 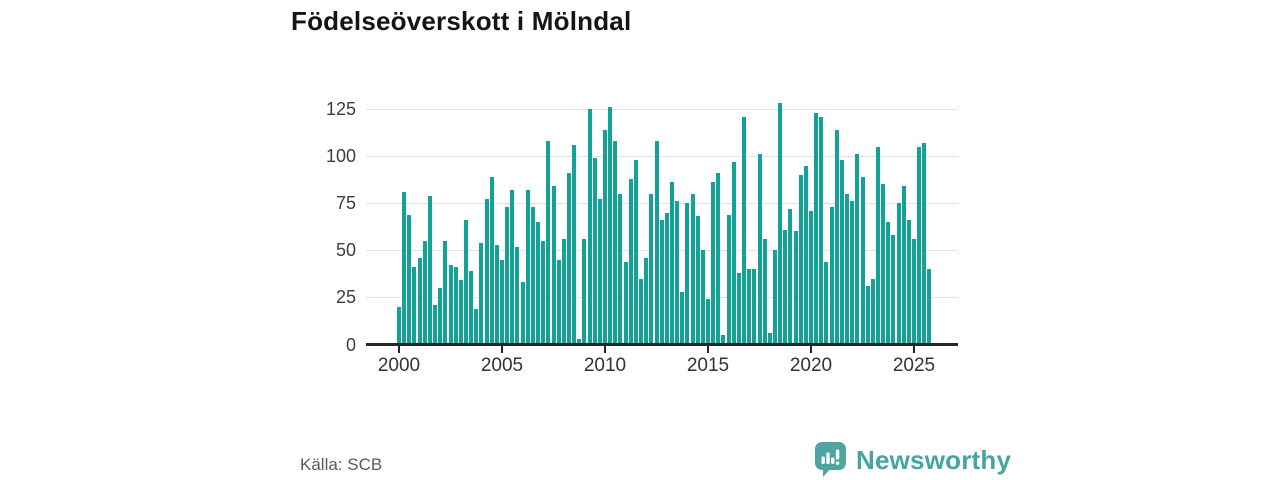 What do you see at coordinates (708, 365) in the screenshot?
I see `x-axis-label: 2015` at bounding box center [708, 365].